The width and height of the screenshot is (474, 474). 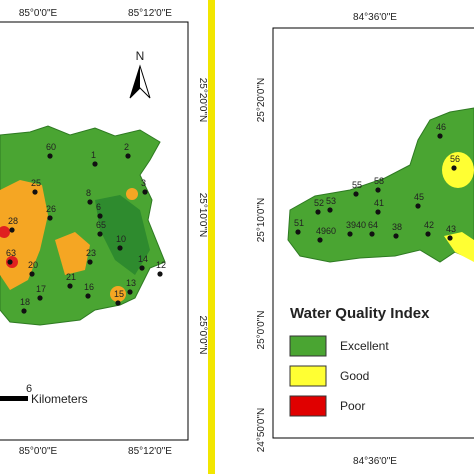 What do you see at coordinates (33, 265) in the screenshot?
I see `station-label: 20` at bounding box center [33, 265].